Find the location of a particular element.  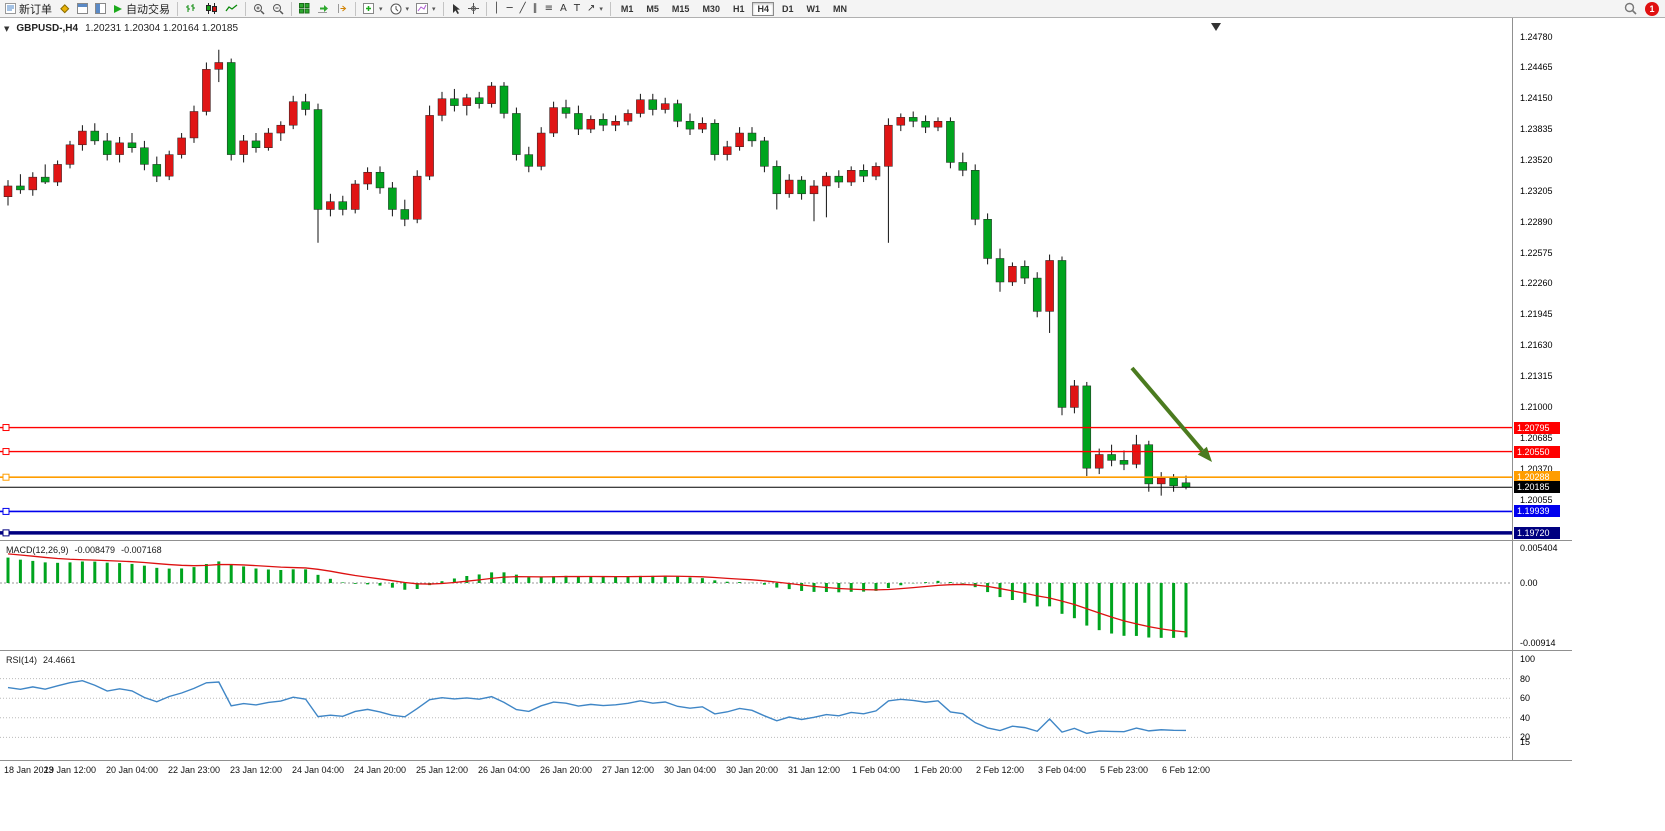

resistance-line-upper is located at coordinates (756, 428).